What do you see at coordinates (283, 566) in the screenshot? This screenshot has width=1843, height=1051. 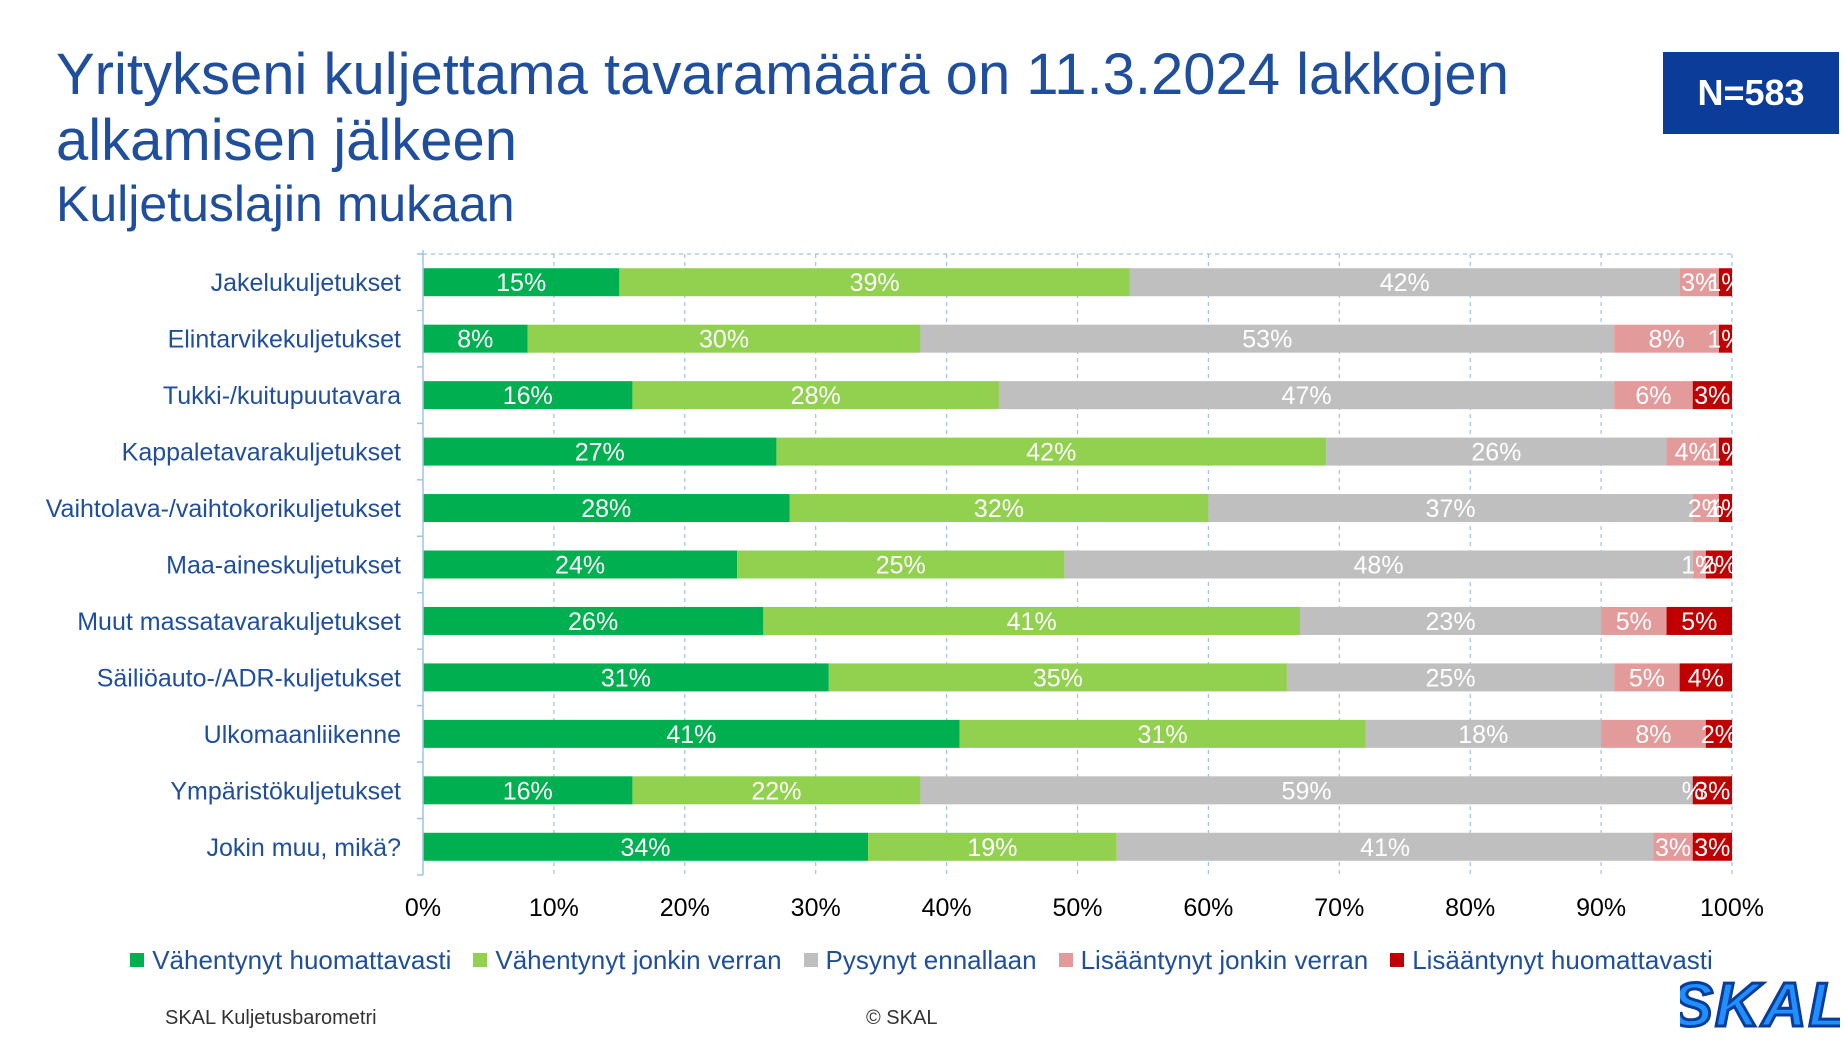 I see `category-label: Maa-aineskuljetukset` at bounding box center [283, 566].